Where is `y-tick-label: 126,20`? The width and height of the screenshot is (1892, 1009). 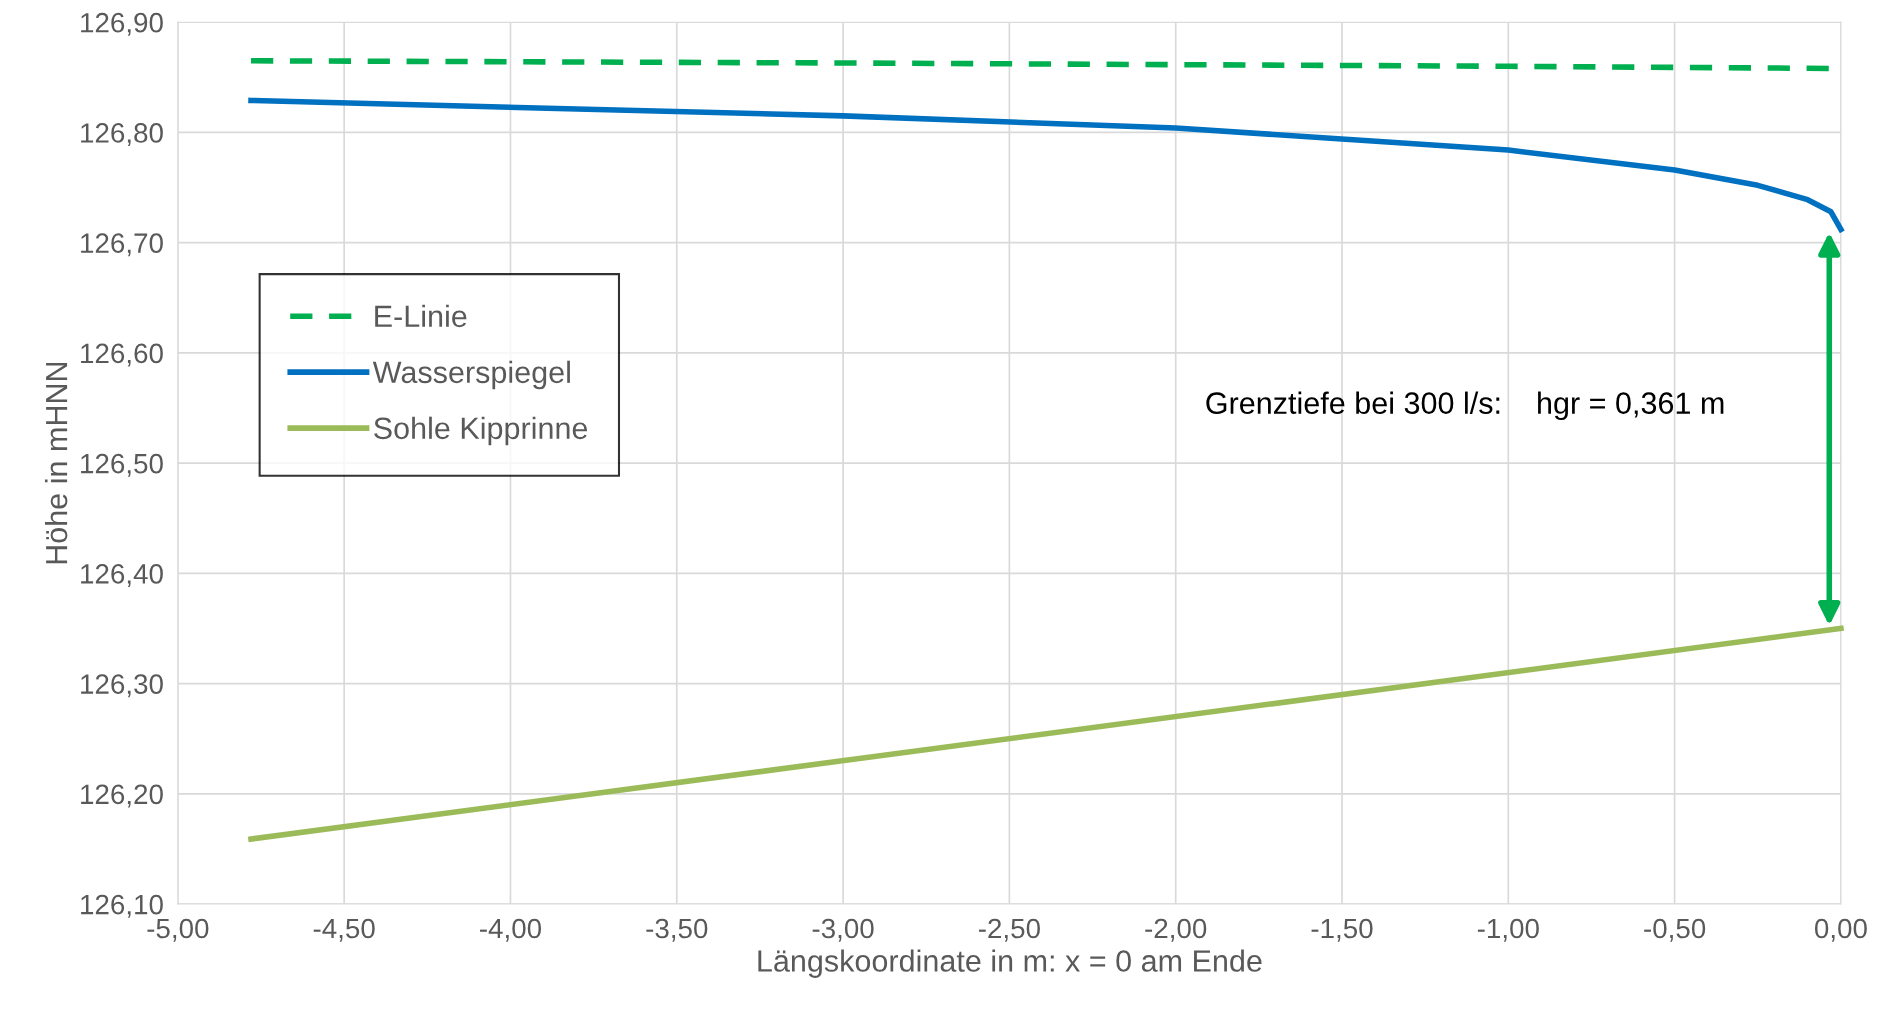
y-tick-label: 126,20 is located at coordinates (122, 796).